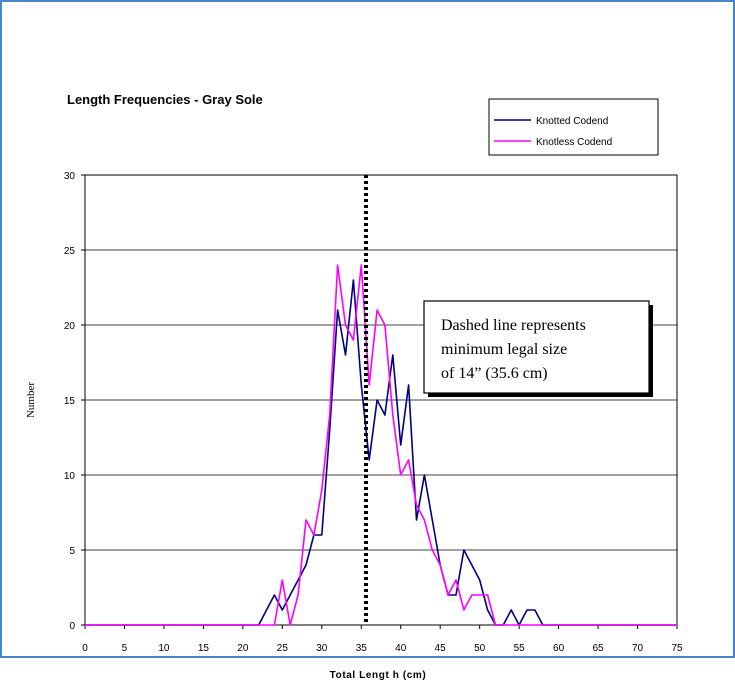  What do you see at coordinates (243, 648) in the screenshot?
I see `xtick-label-20: 20` at bounding box center [243, 648].